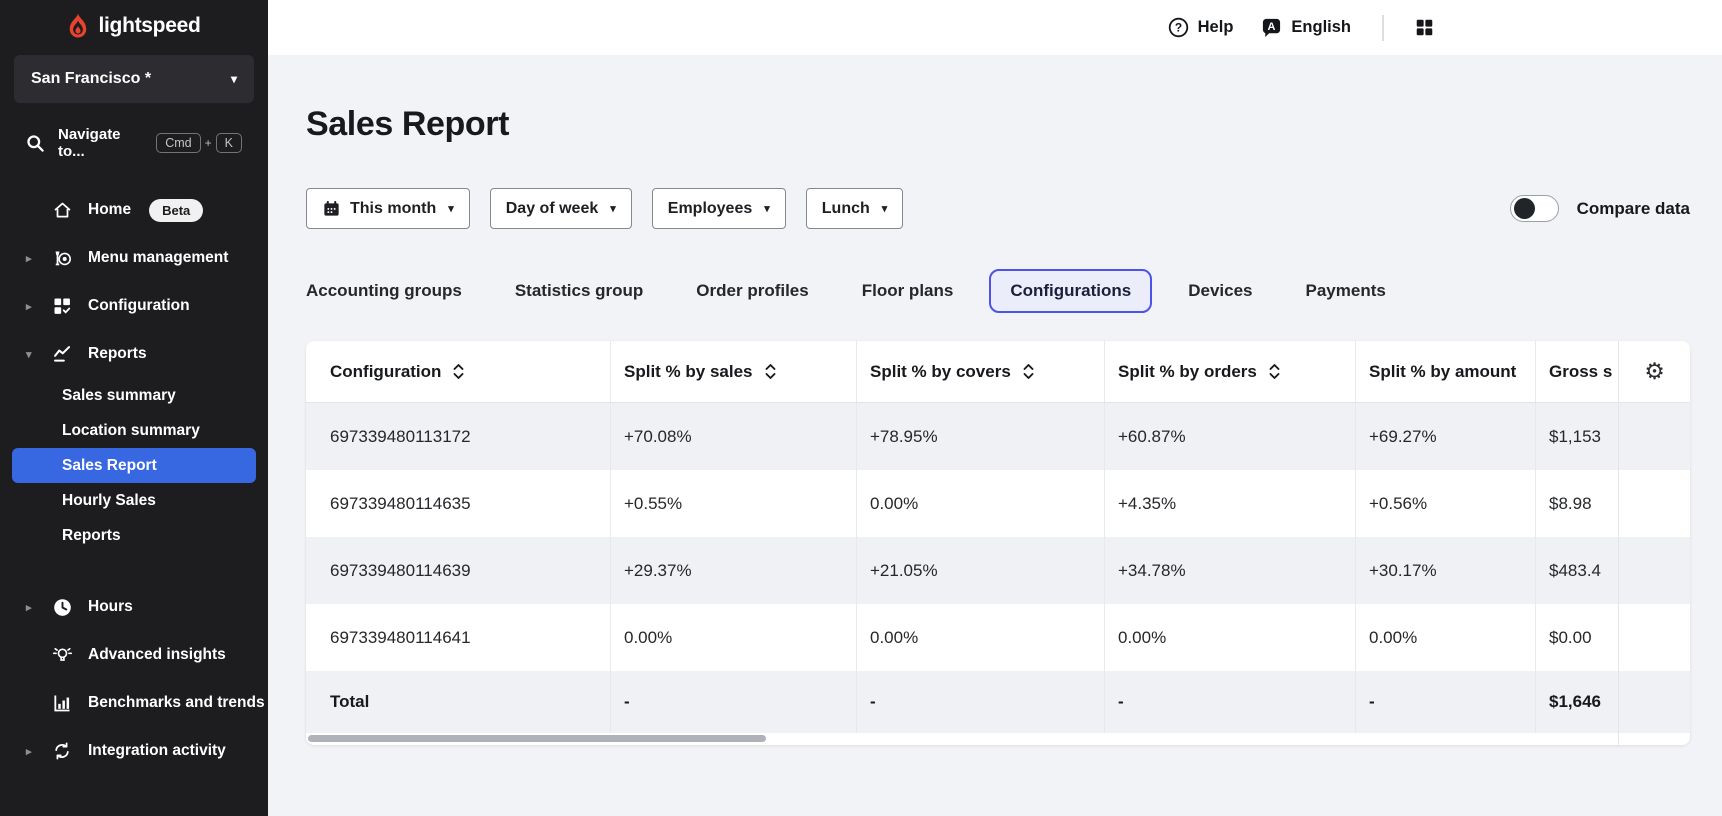 This screenshot has height=816, width=1722. Describe the element at coordinates (91, 78) in the screenshot. I see `location-label: San Francisco *` at that location.